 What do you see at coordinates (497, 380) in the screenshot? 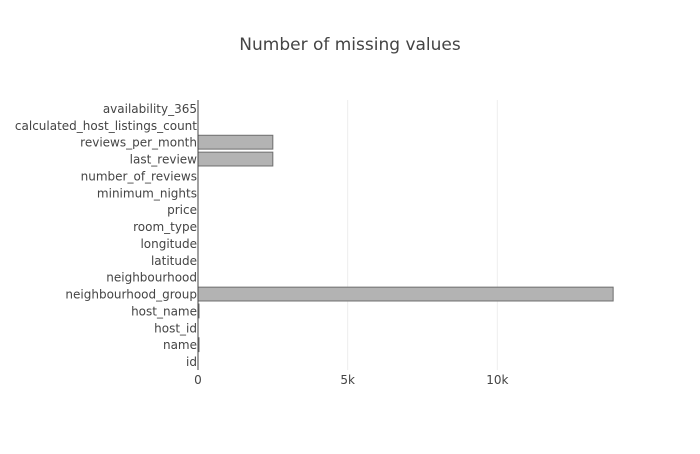
I see `x-tick-label-2: 10k` at bounding box center [497, 380].